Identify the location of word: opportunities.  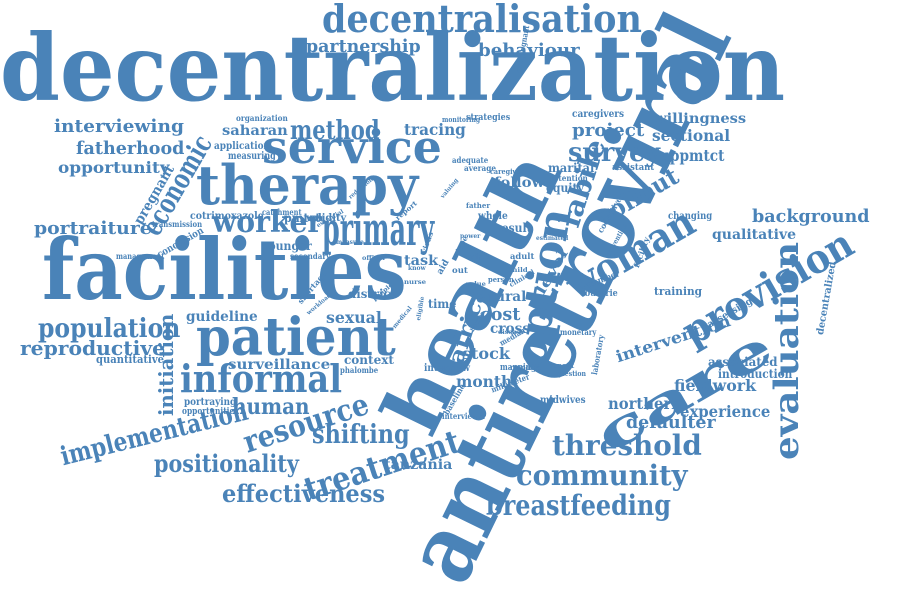
(210, 412).